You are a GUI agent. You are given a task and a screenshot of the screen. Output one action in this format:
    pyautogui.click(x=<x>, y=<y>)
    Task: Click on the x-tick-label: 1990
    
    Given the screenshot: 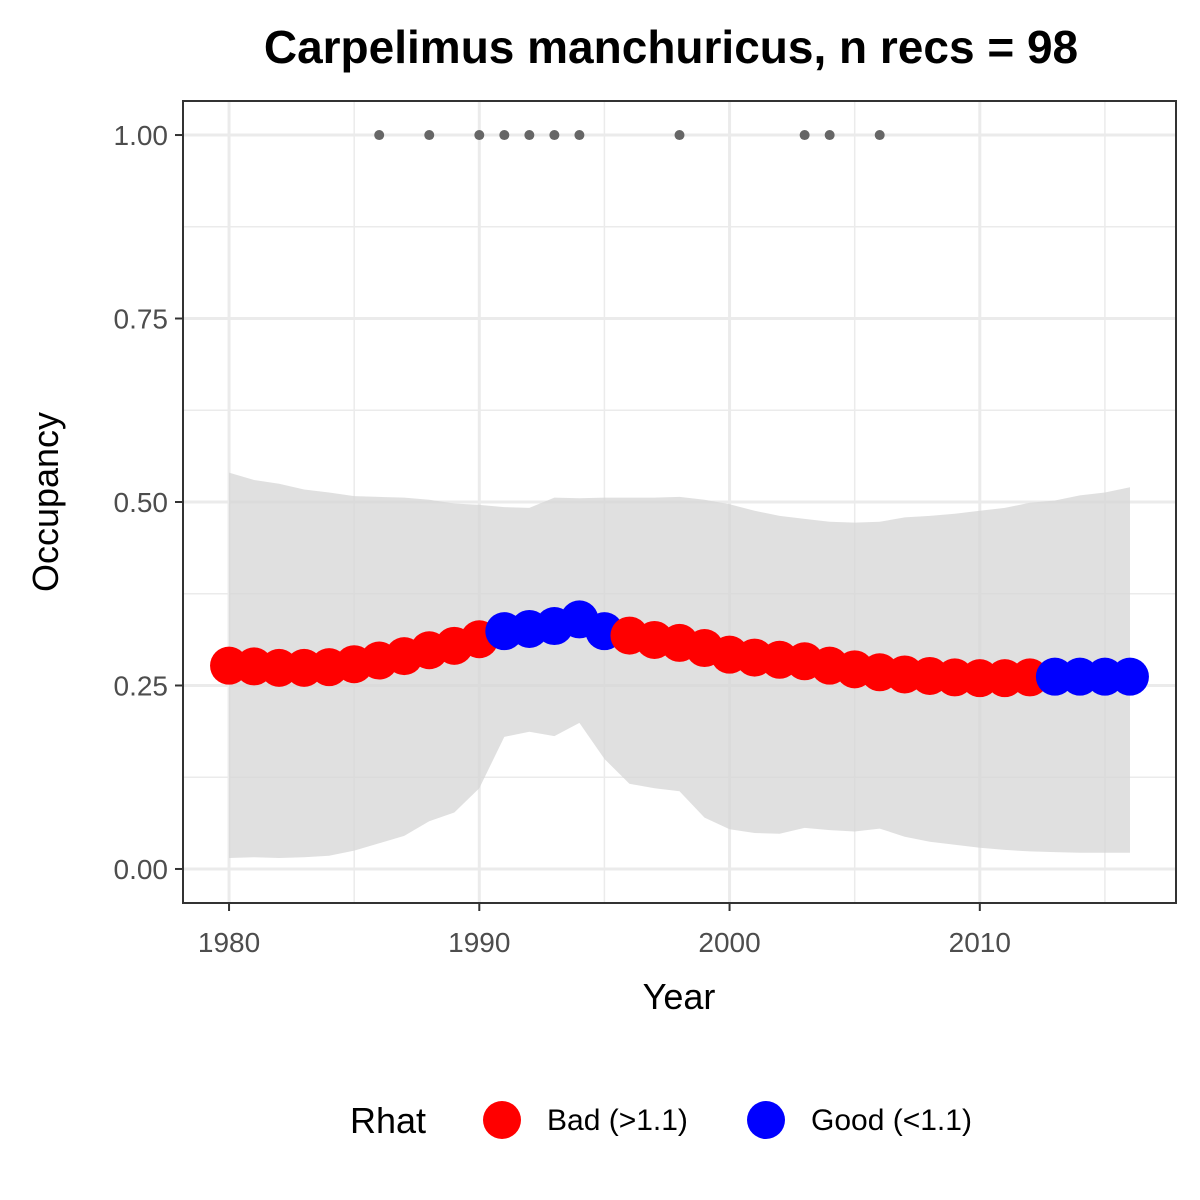 What is the action you would take?
    pyautogui.click(x=479, y=942)
    